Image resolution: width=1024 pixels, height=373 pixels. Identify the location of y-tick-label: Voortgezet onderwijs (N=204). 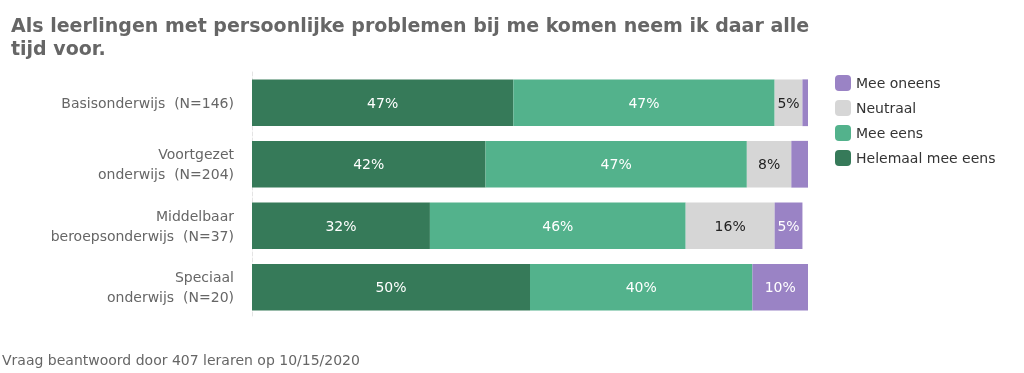
(166, 164).